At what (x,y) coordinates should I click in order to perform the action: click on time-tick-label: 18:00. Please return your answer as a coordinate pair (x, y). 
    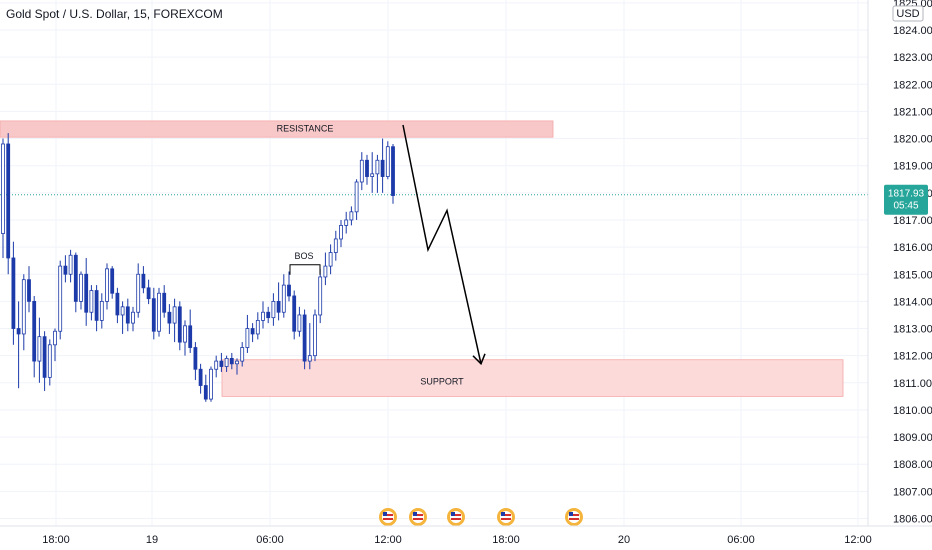
    Looking at the image, I should click on (56, 540).